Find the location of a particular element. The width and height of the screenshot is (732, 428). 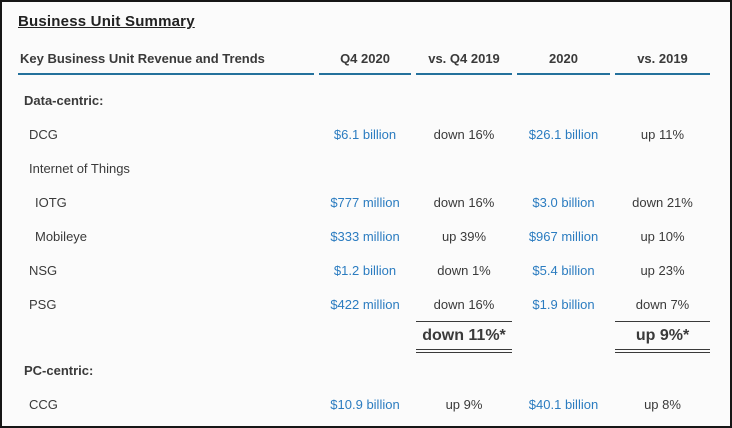

column-header-q4-2020: Q4 2020 is located at coordinates (365, 63).